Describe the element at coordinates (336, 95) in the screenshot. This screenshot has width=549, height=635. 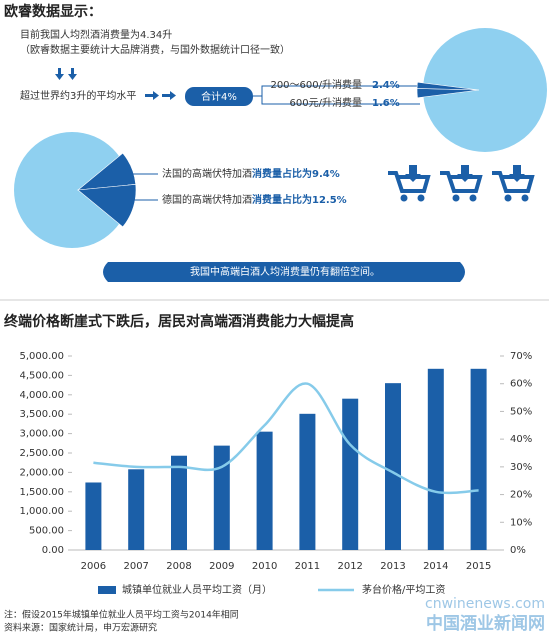
I see `connector` at that location.